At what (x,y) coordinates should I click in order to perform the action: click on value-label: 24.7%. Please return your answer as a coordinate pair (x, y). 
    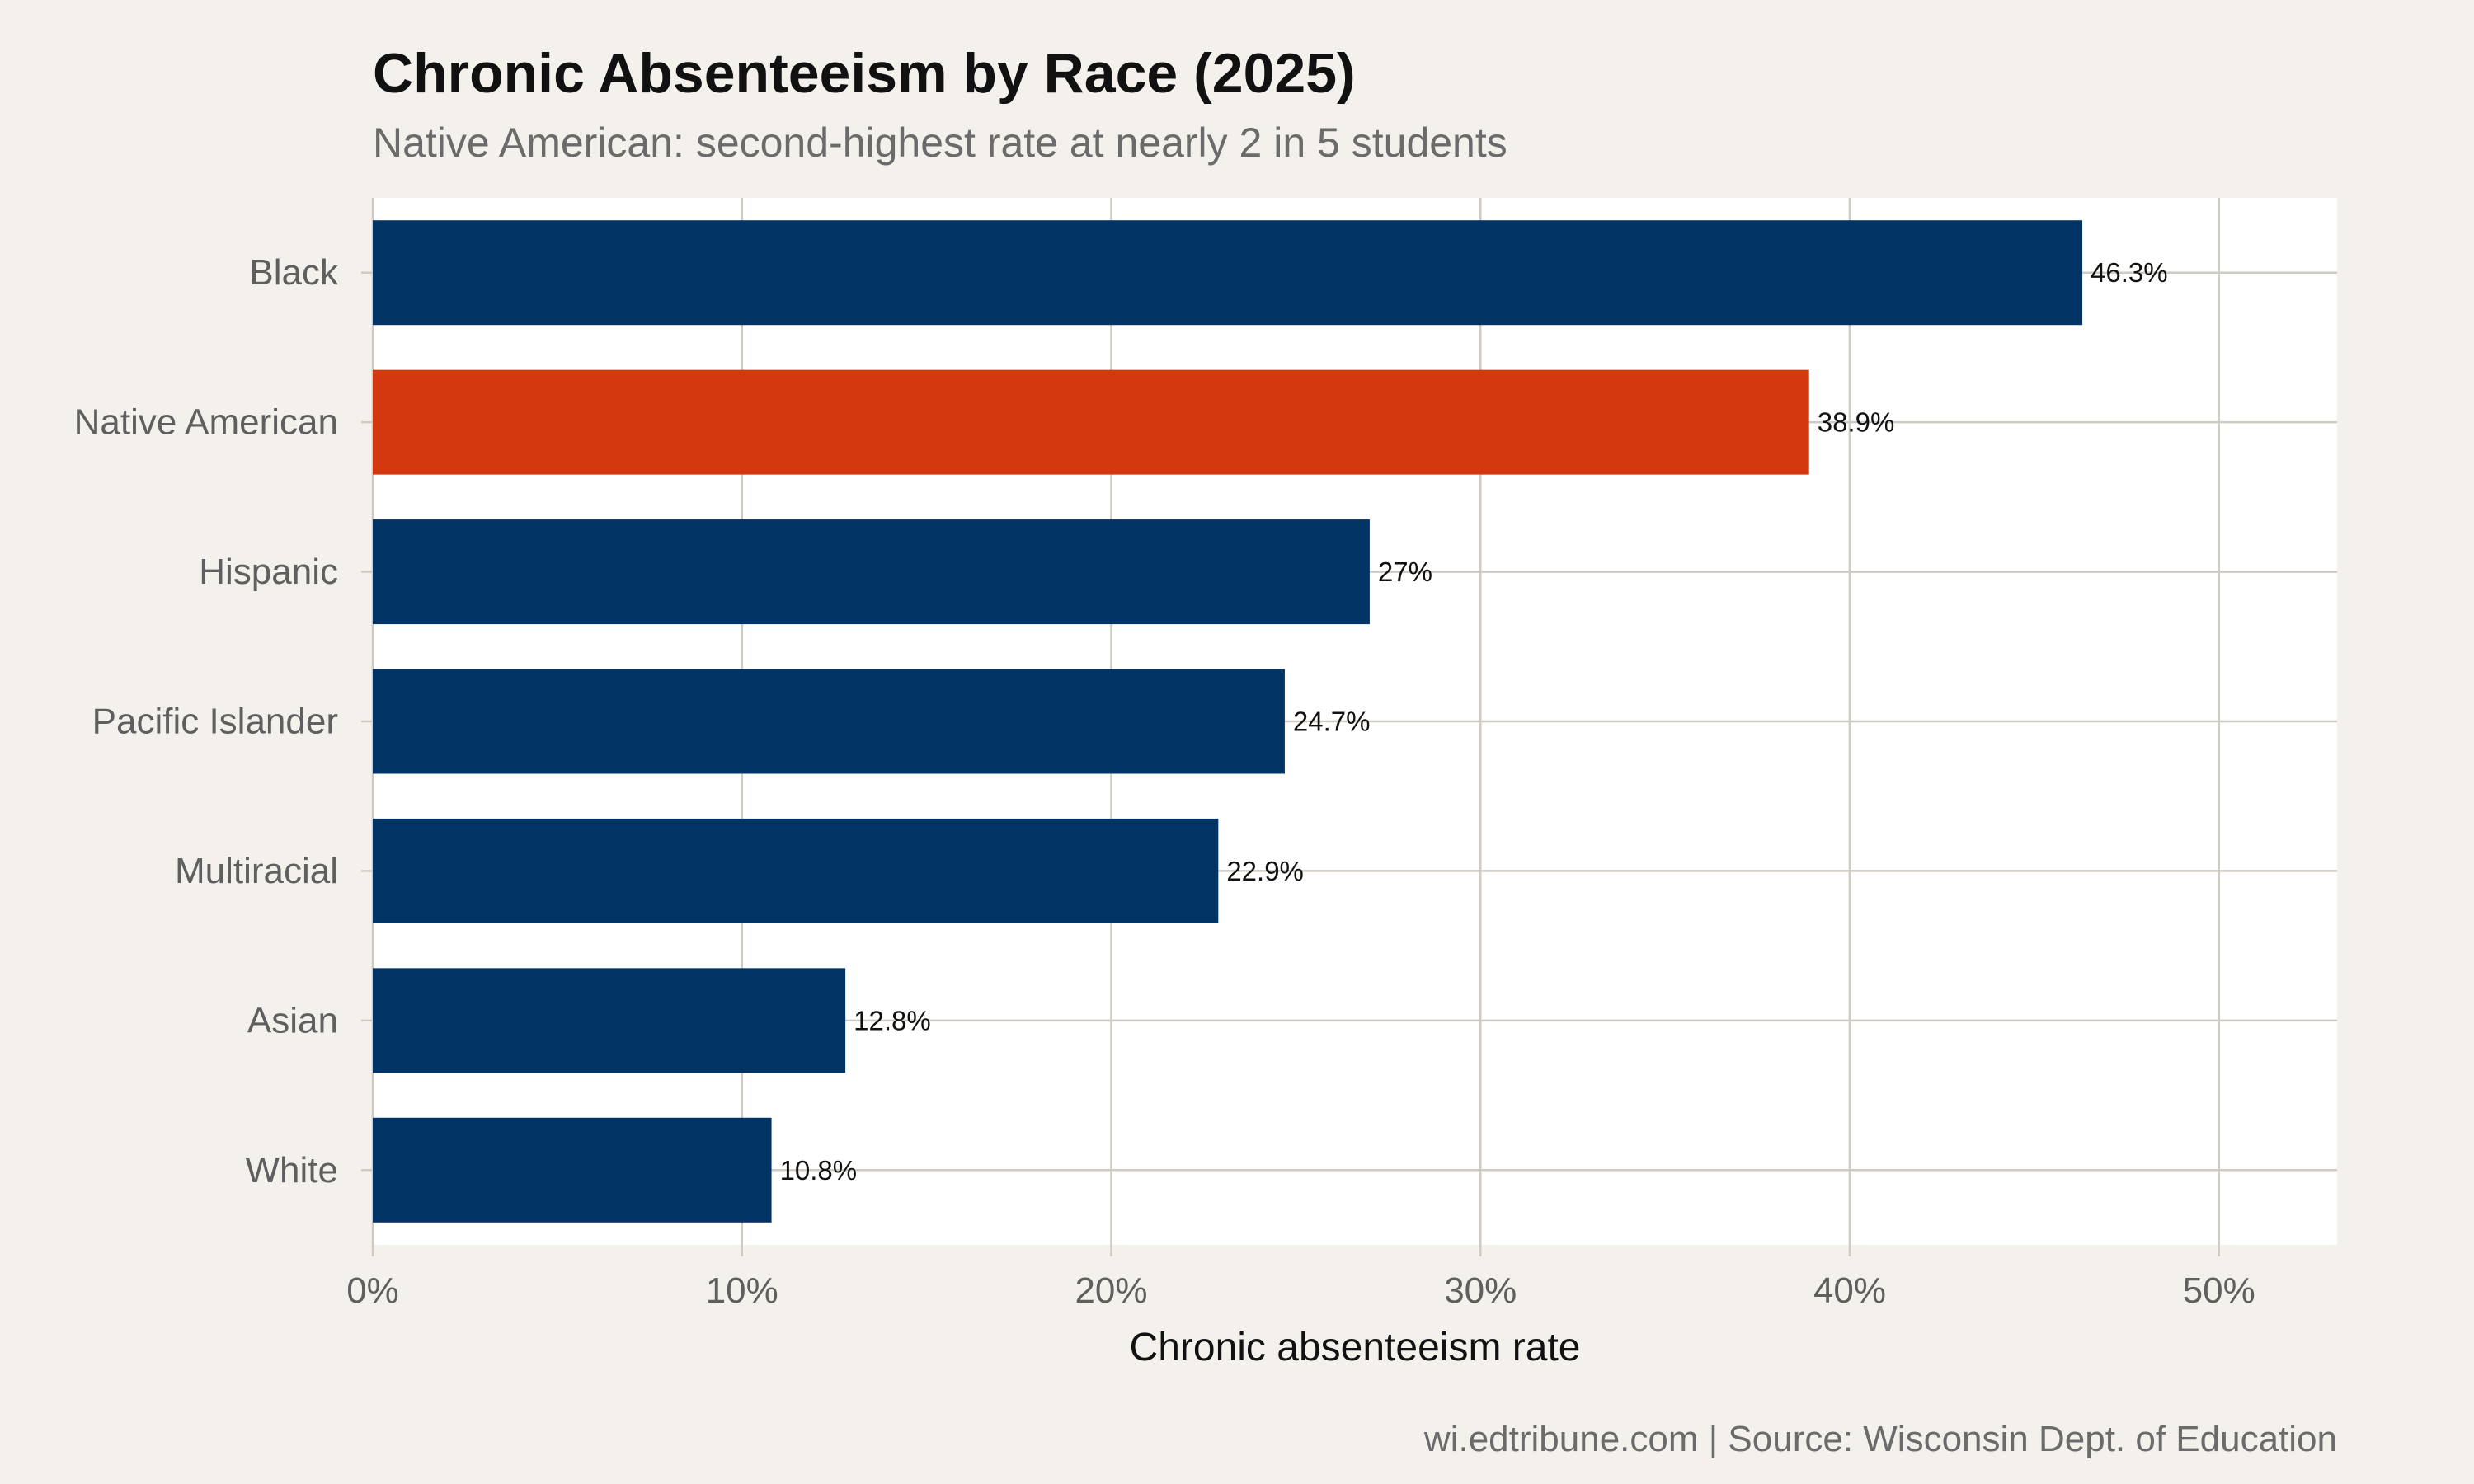
    Looking at the image, I should click on (1332, 722).